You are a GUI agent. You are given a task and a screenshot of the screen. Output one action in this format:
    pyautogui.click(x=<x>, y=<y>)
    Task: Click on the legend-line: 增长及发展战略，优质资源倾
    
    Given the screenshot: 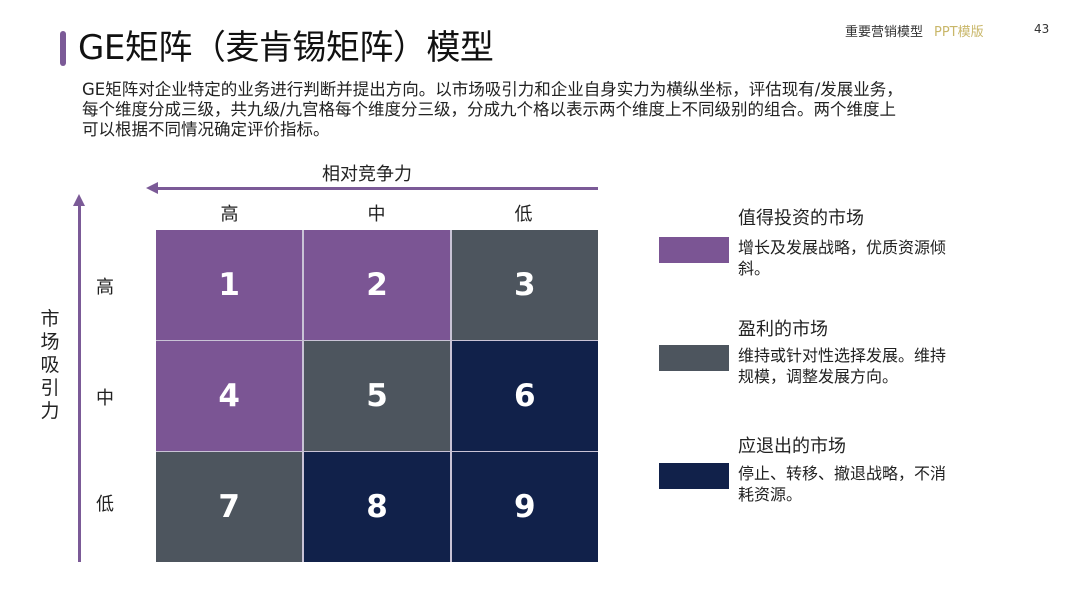 What is the action you would take?
    pyautogui.click(x=842, y=247)
    